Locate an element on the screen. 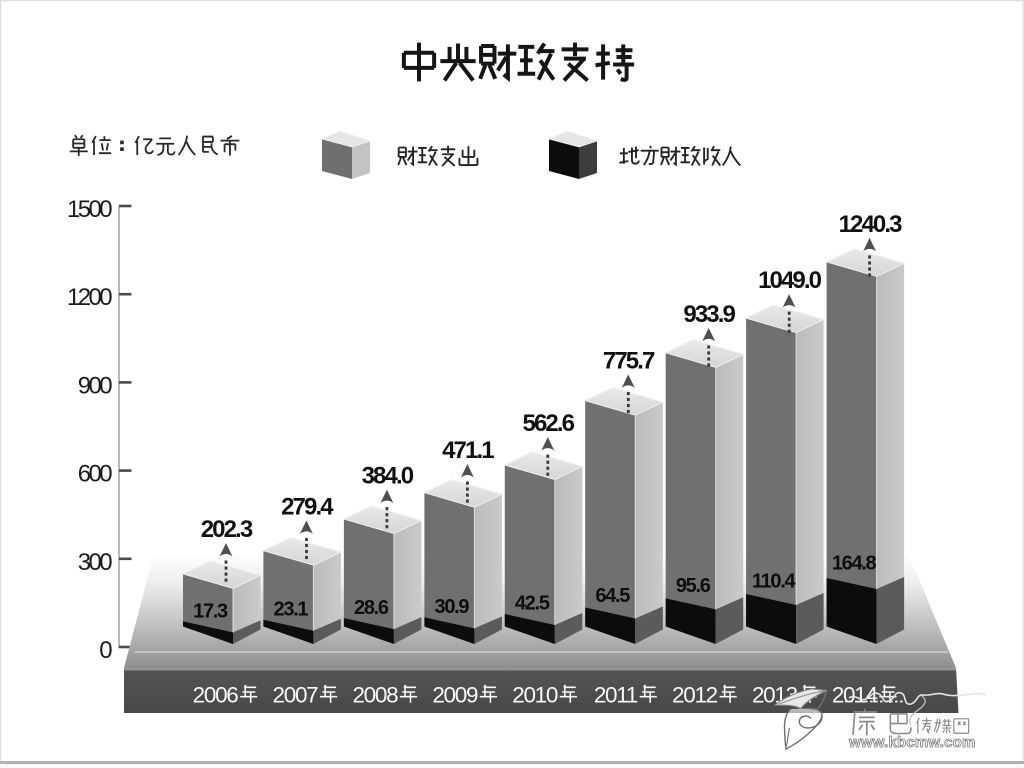 Image resolution: width=1024 pixels, height=768 pixels. svg-text: 202.3 is located at coordinates (227, 529).